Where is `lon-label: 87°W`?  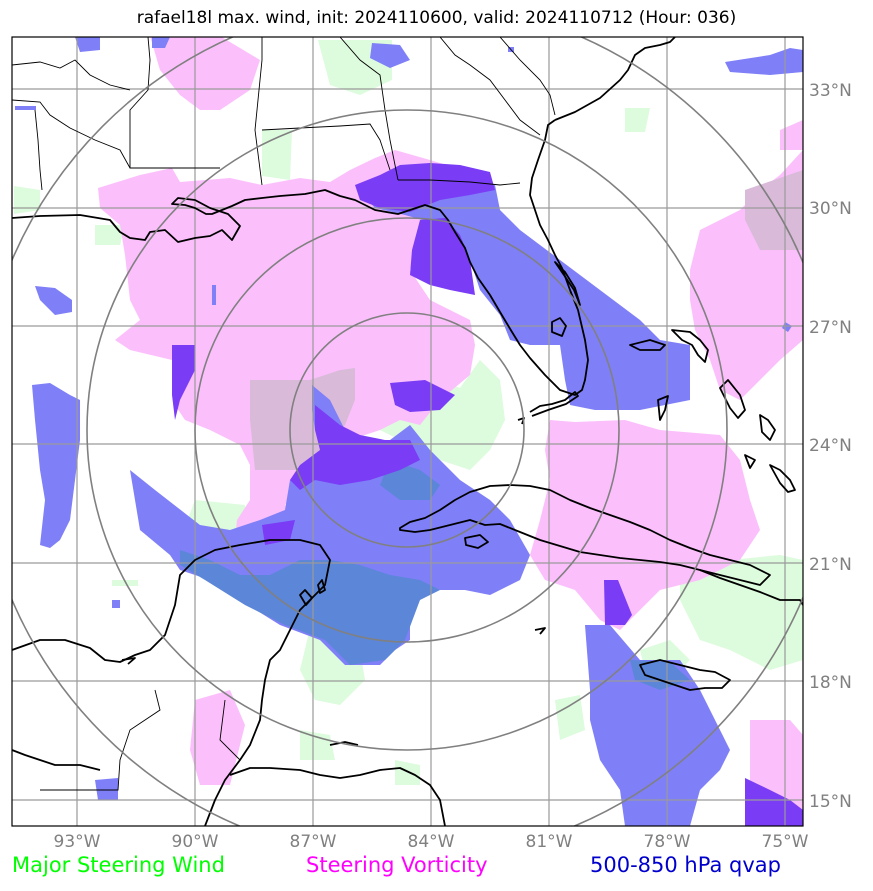 lon-label: 87°W is located at coordinates (313, 842).